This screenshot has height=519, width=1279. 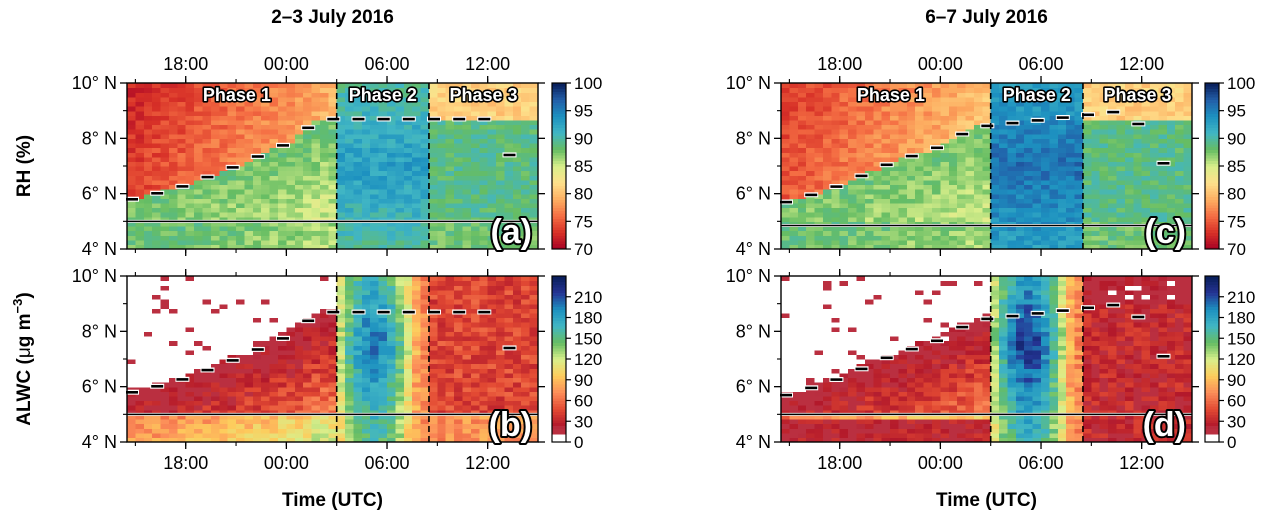 What do you see at coordinates (559, 90) in the screenshot?
I see `colorbar-swatch` at bounding box center [559, 90].